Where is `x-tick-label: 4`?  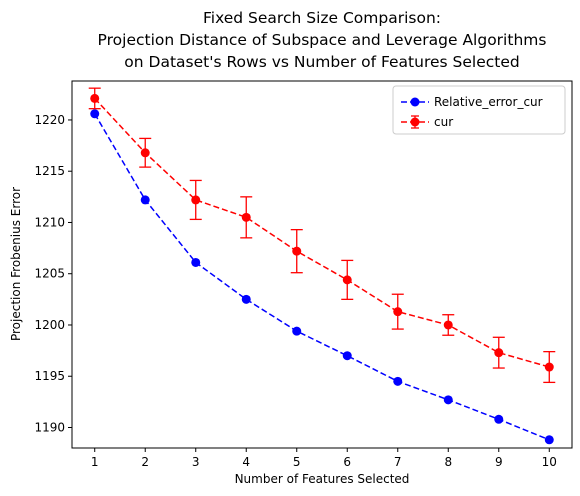 x-tick-label: 4 is located at coordinates (246, 462).